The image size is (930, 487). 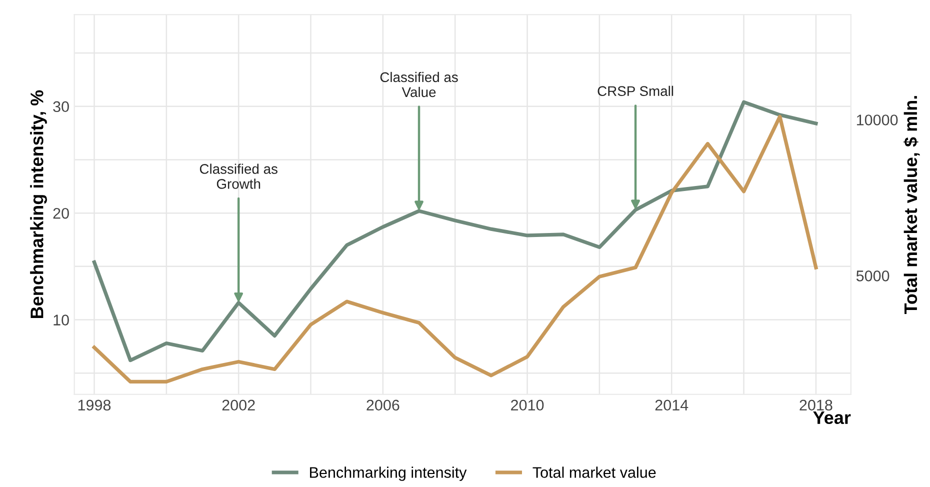 I want to click on x-tick-label: 2014, so click(x=671, y=405).